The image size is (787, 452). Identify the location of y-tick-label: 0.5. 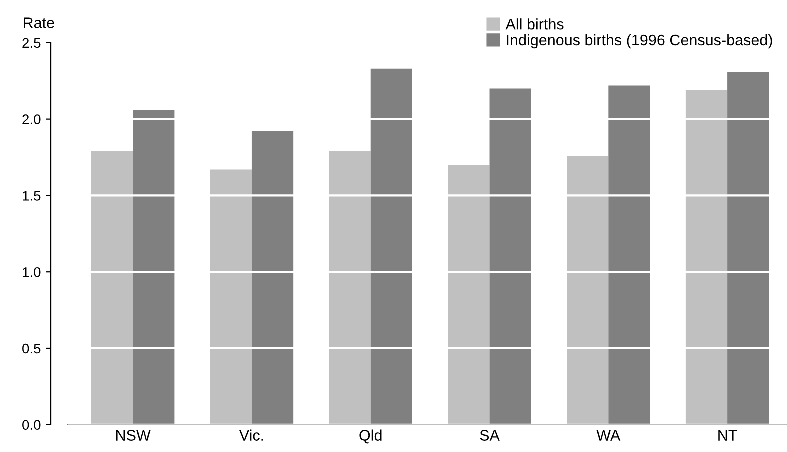
(31, 349).